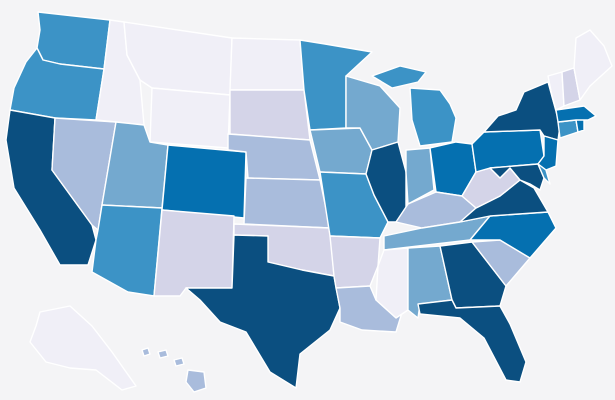 The height and width of the screenshot is (400, 615). What do you see at coordinates (544, 174) in the screenshot?
I see `state-delaware` at bounding box center [544, 174].